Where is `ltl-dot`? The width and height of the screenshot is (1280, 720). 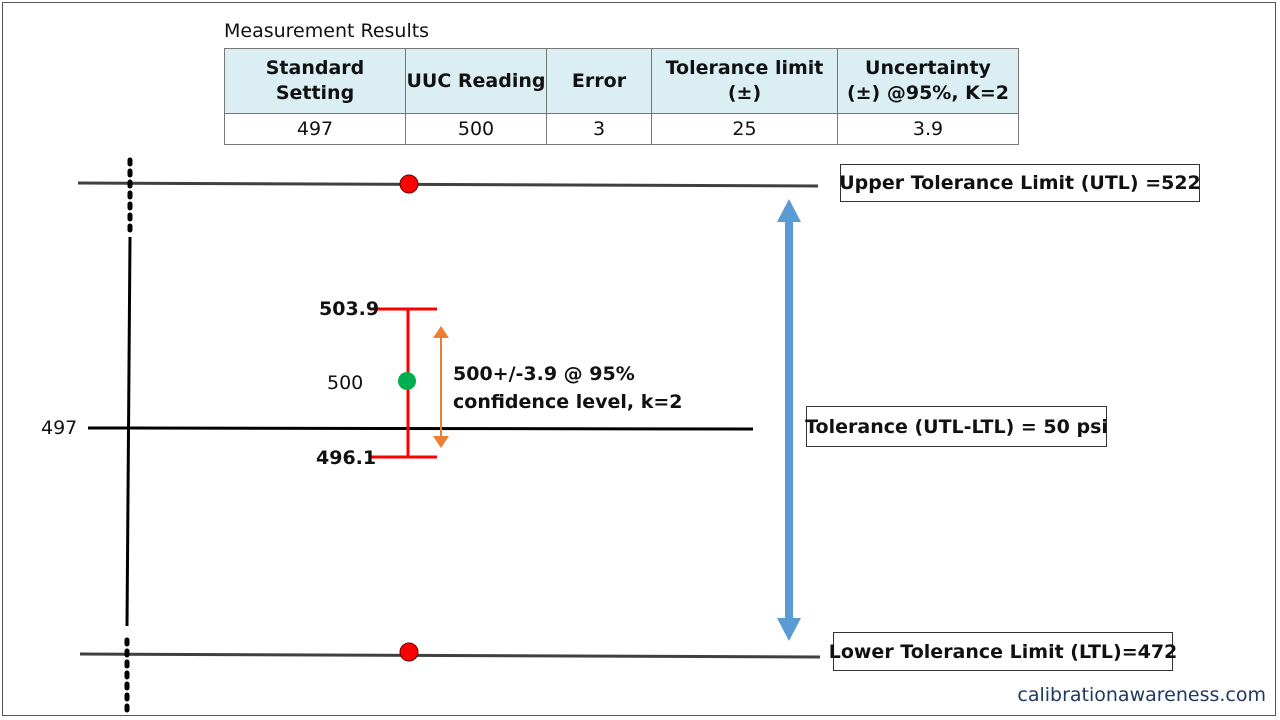 ltl-dot is located at coordinates (409, 652).